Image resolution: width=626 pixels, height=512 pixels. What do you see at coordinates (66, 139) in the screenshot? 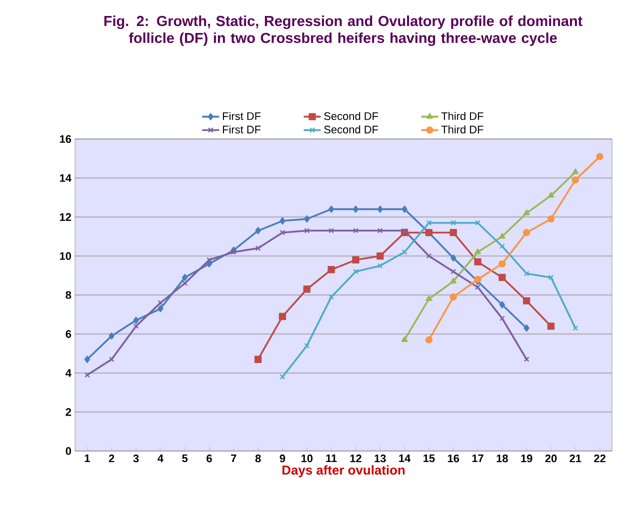
I see `y-tick-label: 16` at bounding box center [66, 139].